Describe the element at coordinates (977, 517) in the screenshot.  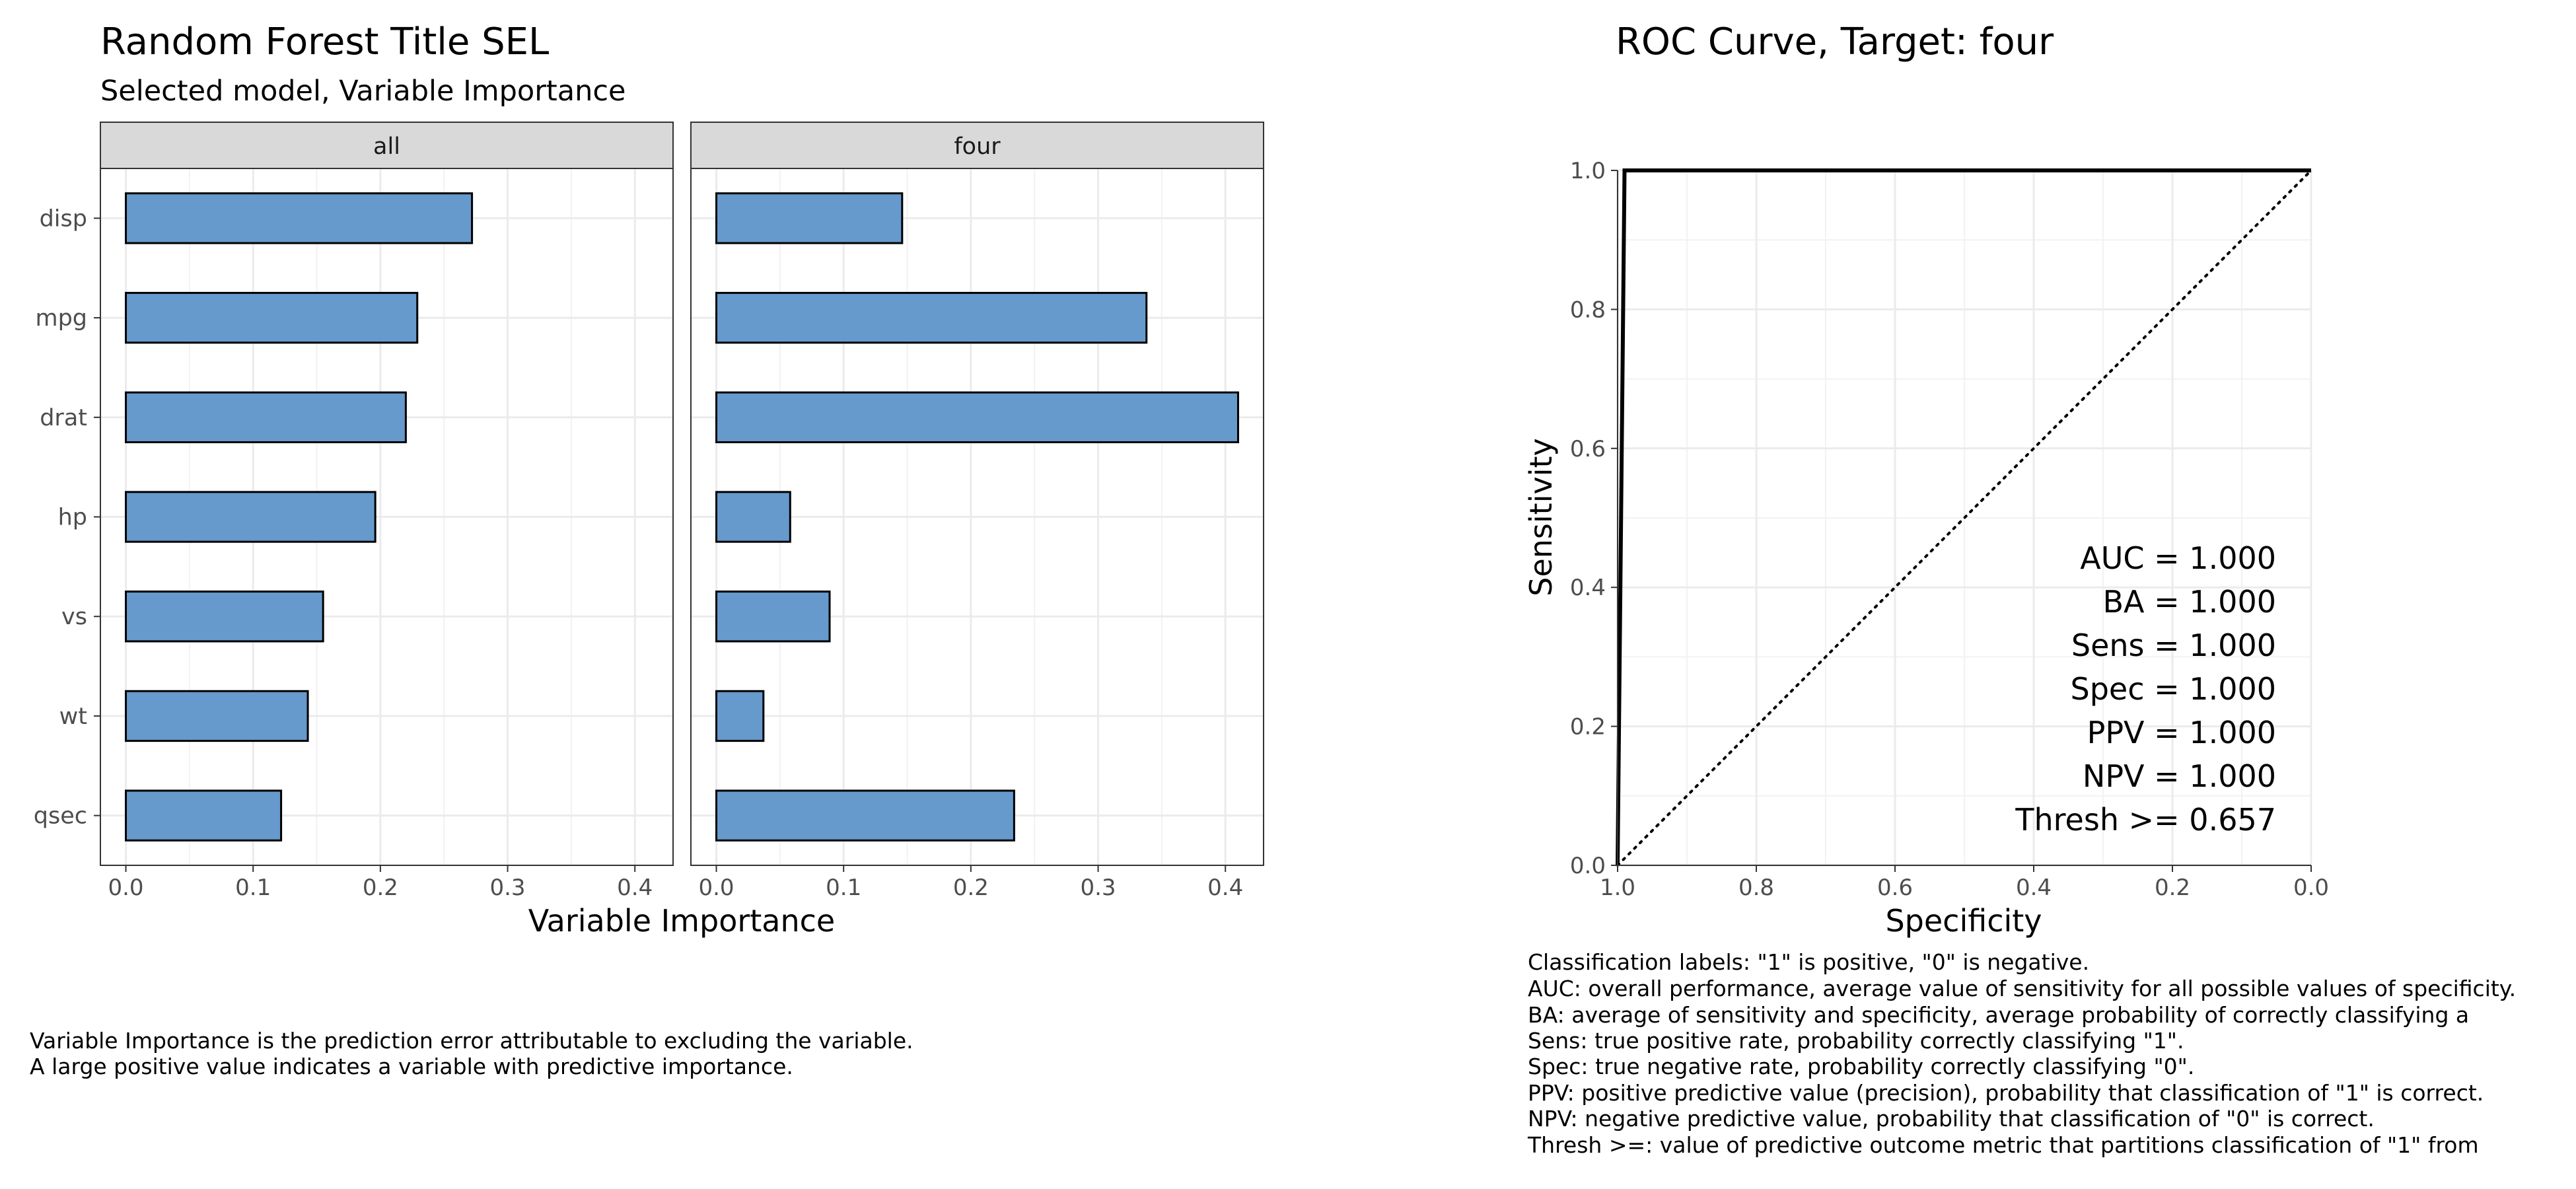
I see `panel-border` at that location.